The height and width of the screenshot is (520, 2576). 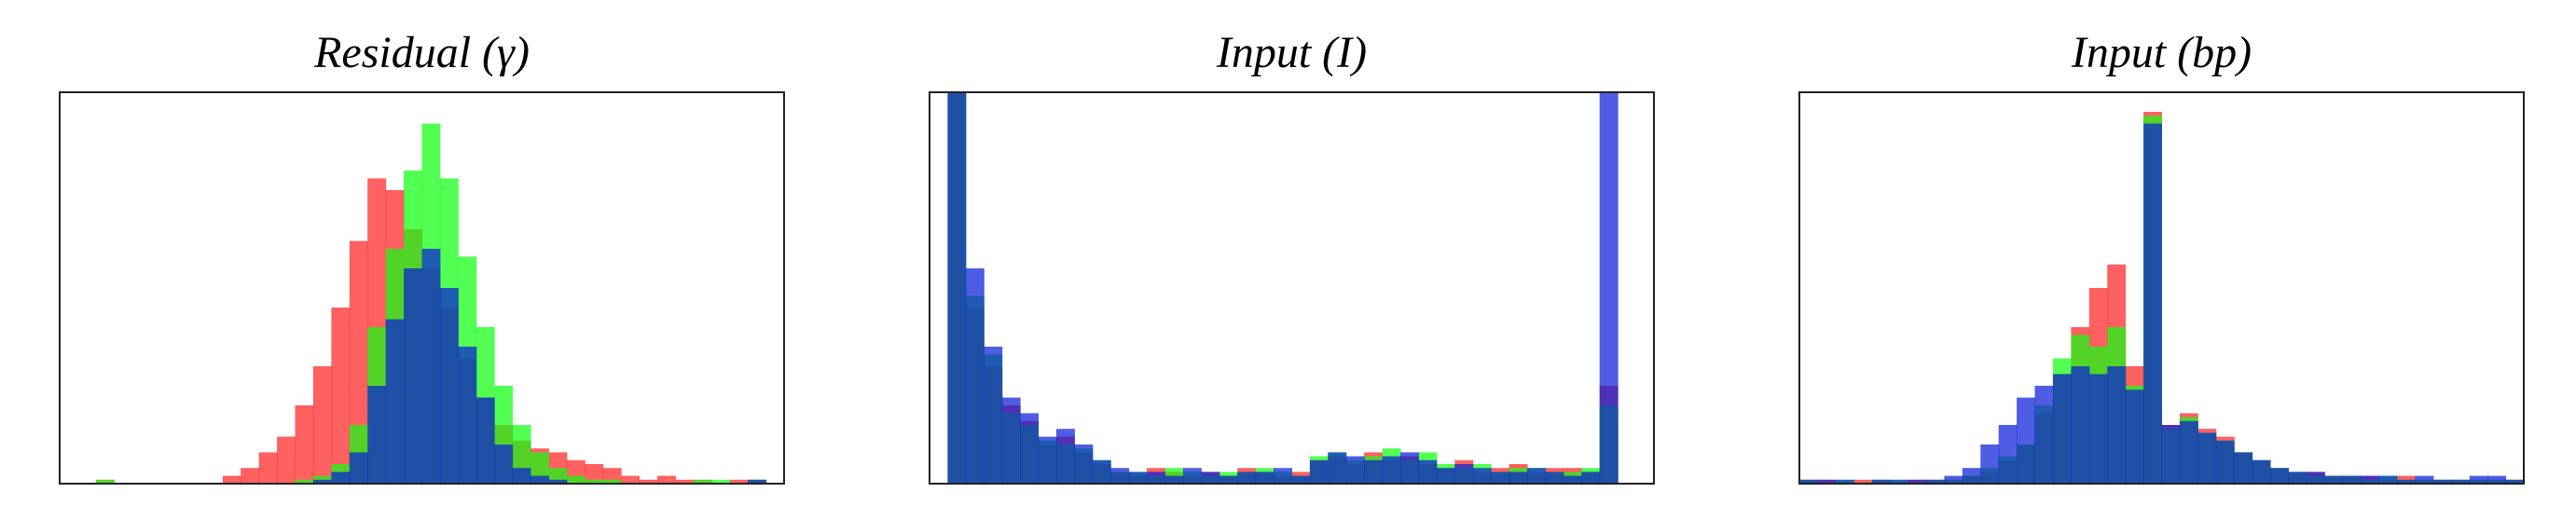 What do you see at coordinates (421, 52) in the screenshot?
I see `chart-title: Residual (γ)` at bounding box center [421, 52].